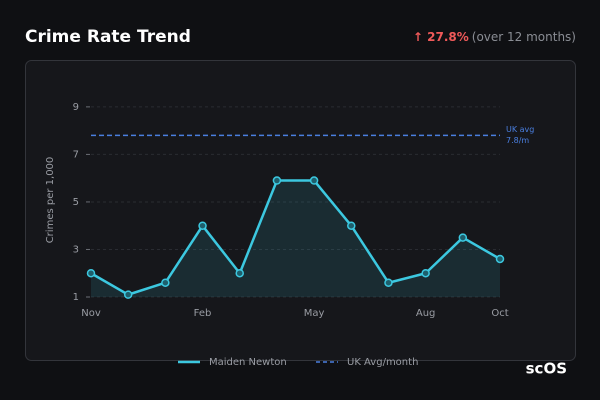 Image resolution: width=600 pixels, height=400 pixels. I want to click on change-note: (over 12 months), so click(524, 37).